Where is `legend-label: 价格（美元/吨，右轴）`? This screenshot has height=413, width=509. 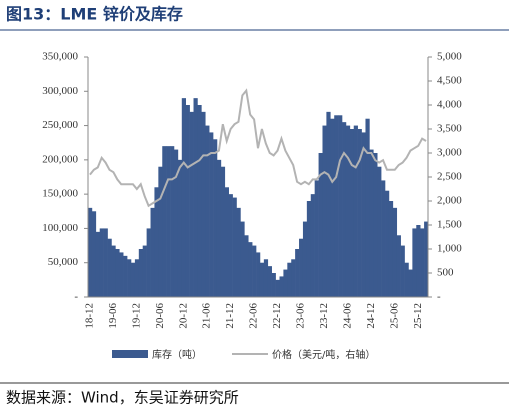 legend-label: 价格（美元/吨，右轴） is located at coordinates (323, 354).